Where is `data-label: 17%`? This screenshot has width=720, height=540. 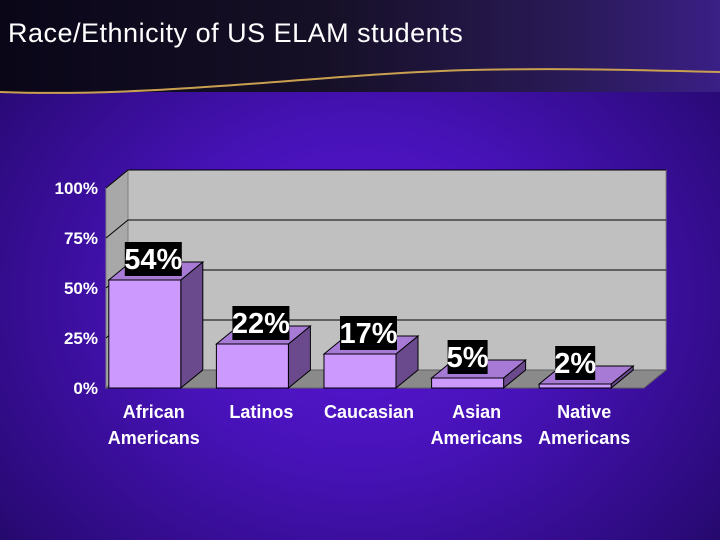
data-label: 17% is located at coordinates (368, 334).